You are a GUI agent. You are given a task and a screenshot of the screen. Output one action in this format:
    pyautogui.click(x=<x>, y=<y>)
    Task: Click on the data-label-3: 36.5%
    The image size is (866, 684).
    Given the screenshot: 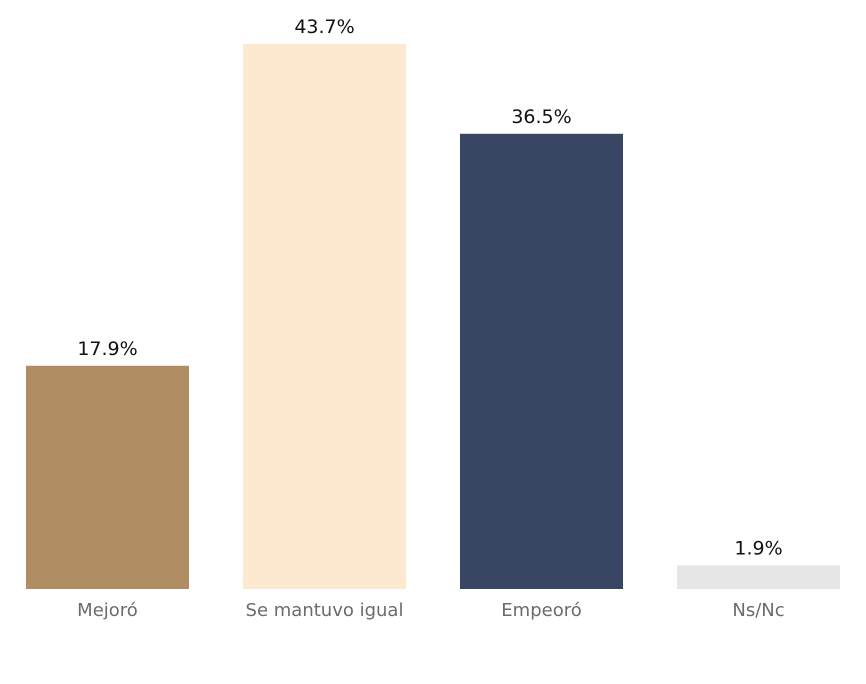 What is the action you would take?
    pyautogui.click(x=541, y=117)
    